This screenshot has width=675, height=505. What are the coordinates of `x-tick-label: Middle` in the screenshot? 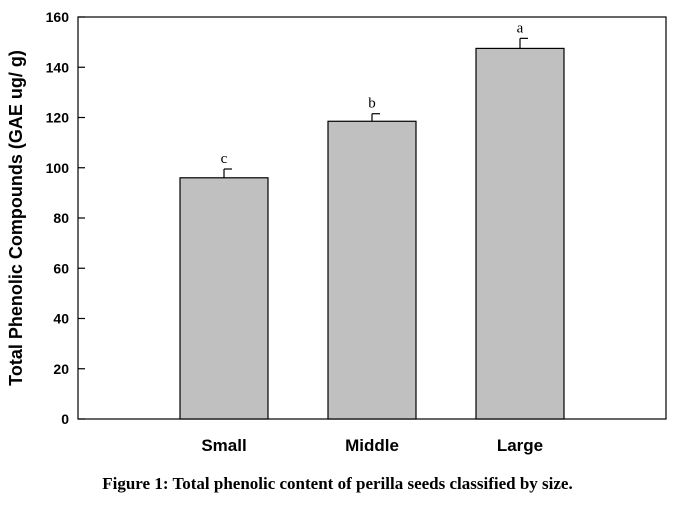 It's located at (372, 445).